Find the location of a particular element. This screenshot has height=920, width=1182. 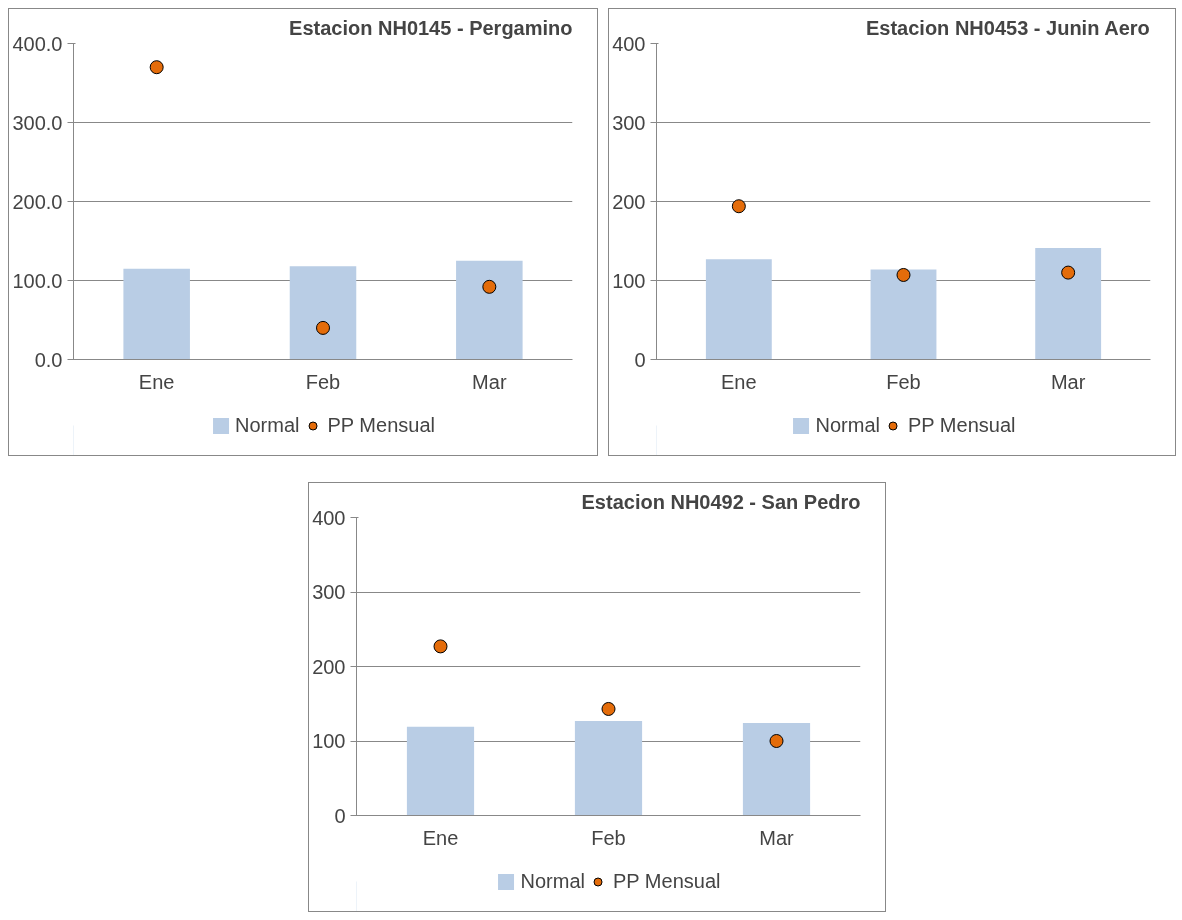

chart-title: Estacion NH0145 - Pergamino is located at coordinates (431, 27).